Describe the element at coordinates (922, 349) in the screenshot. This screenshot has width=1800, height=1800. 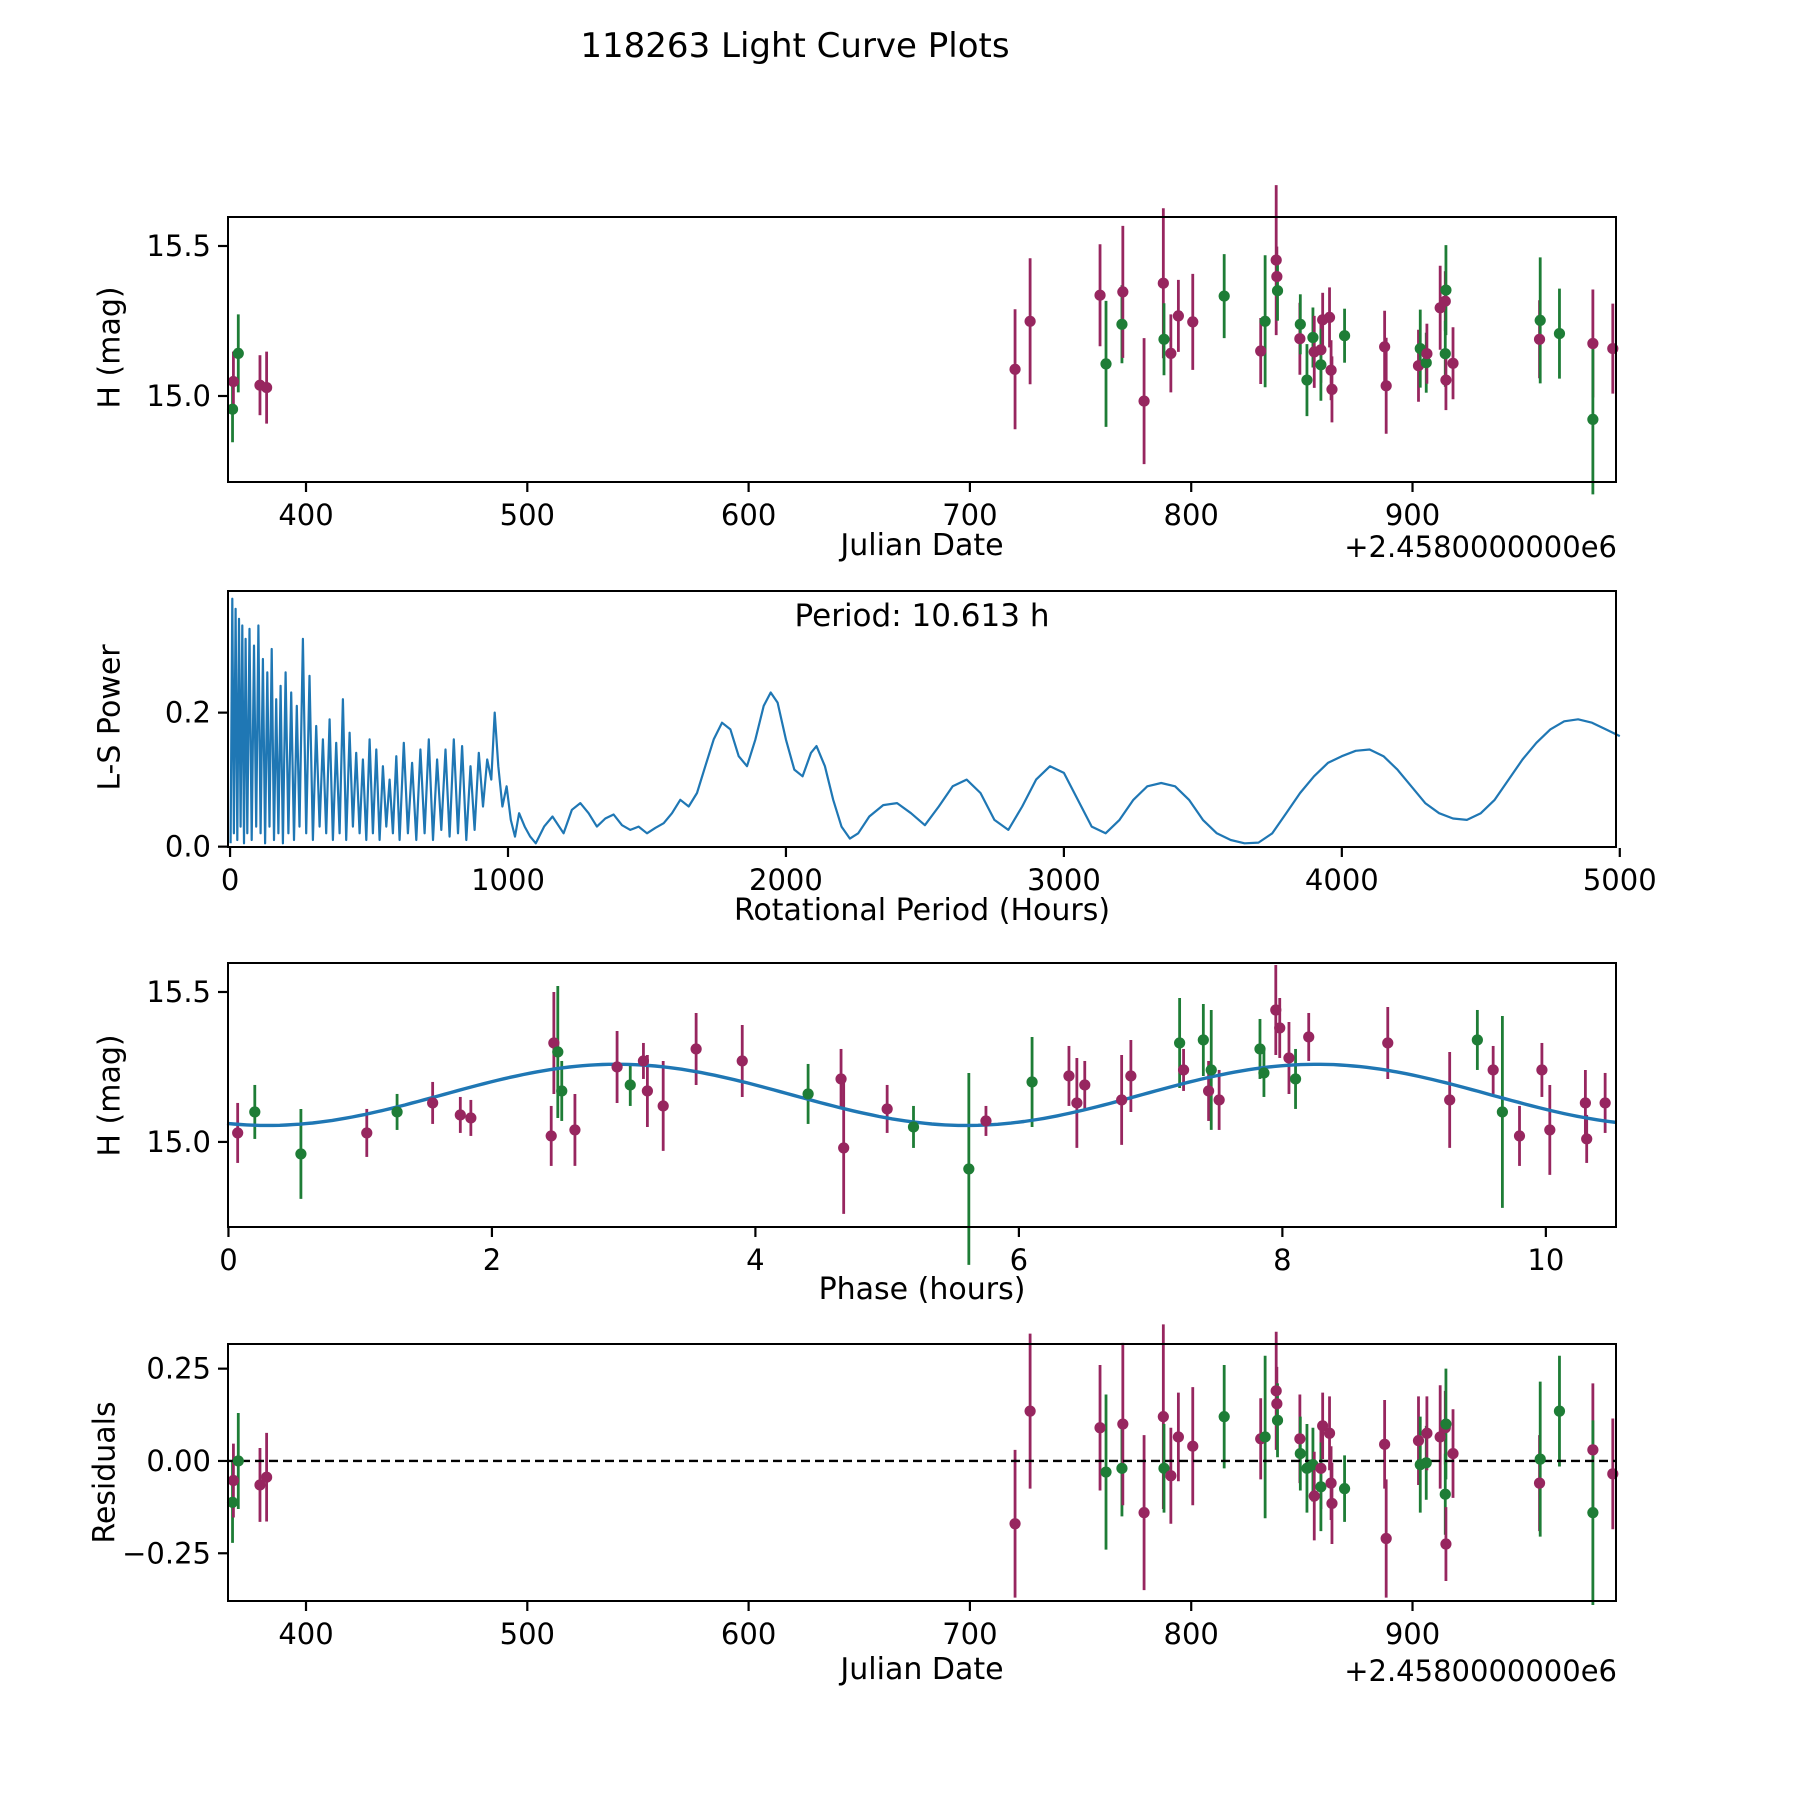
I see `plot-border` at that location.